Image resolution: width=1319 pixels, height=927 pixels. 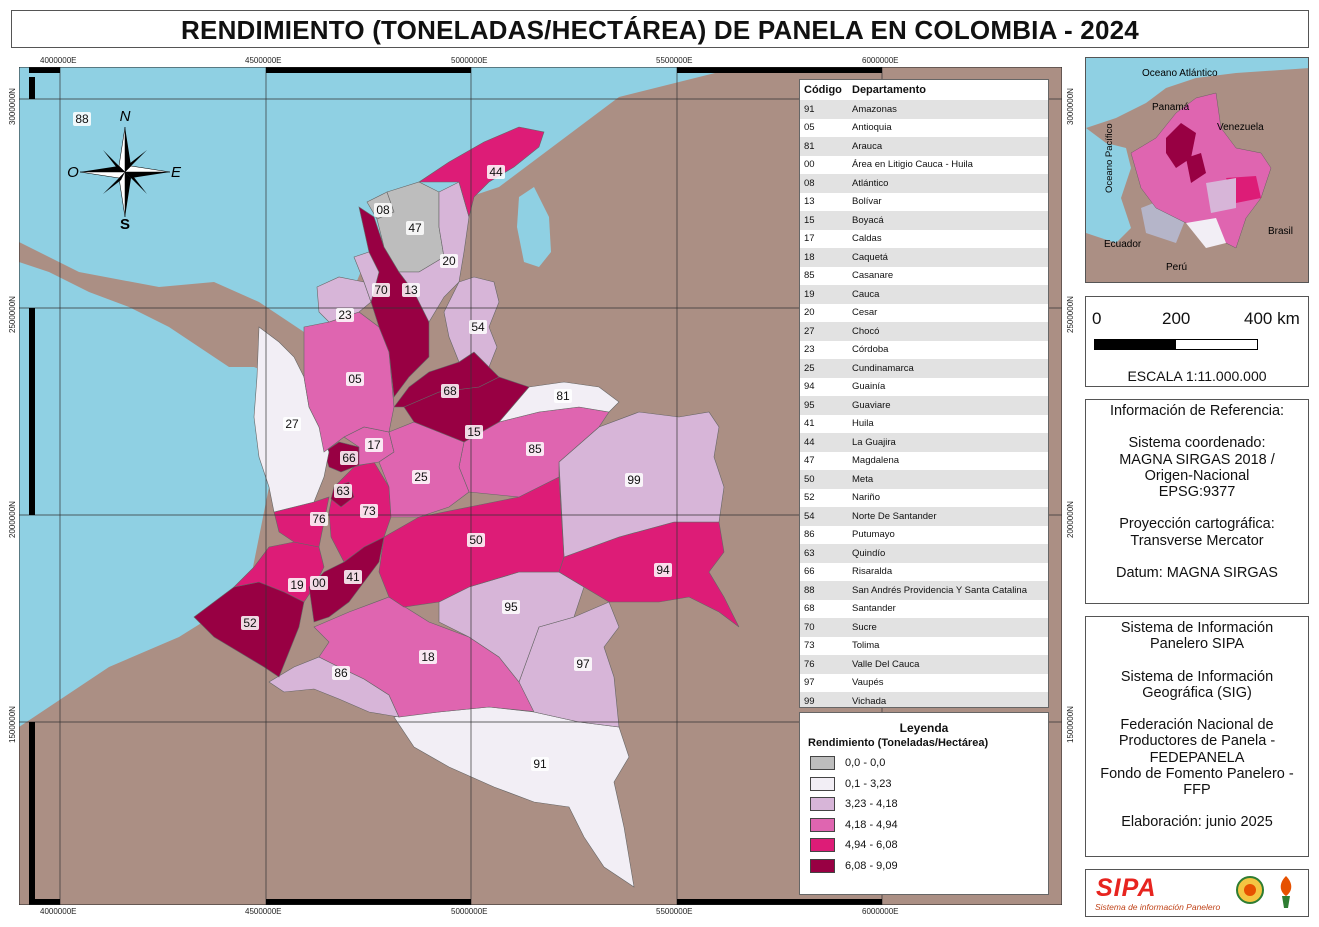 What do you see at coordinates (867, 239) in the screenshot?
I see `row-department: Caldas` at bounding box center [867, 239].